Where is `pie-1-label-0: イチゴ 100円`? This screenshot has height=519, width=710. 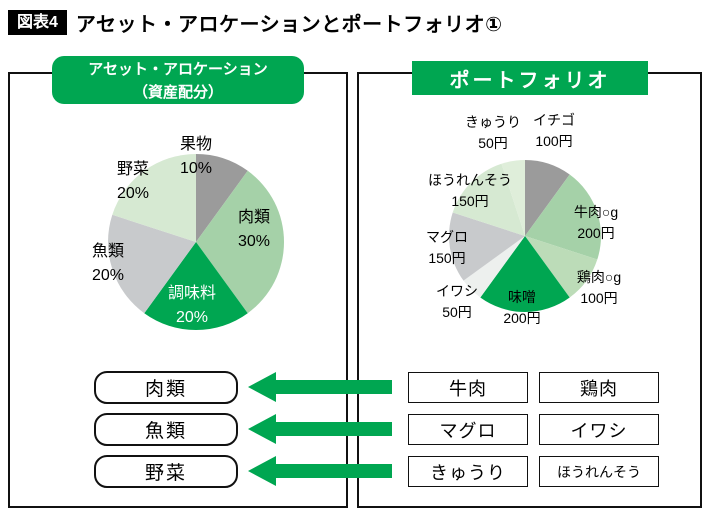 pie-1-label-0: イチゴ 100円 is located at coordinates (554, 130).